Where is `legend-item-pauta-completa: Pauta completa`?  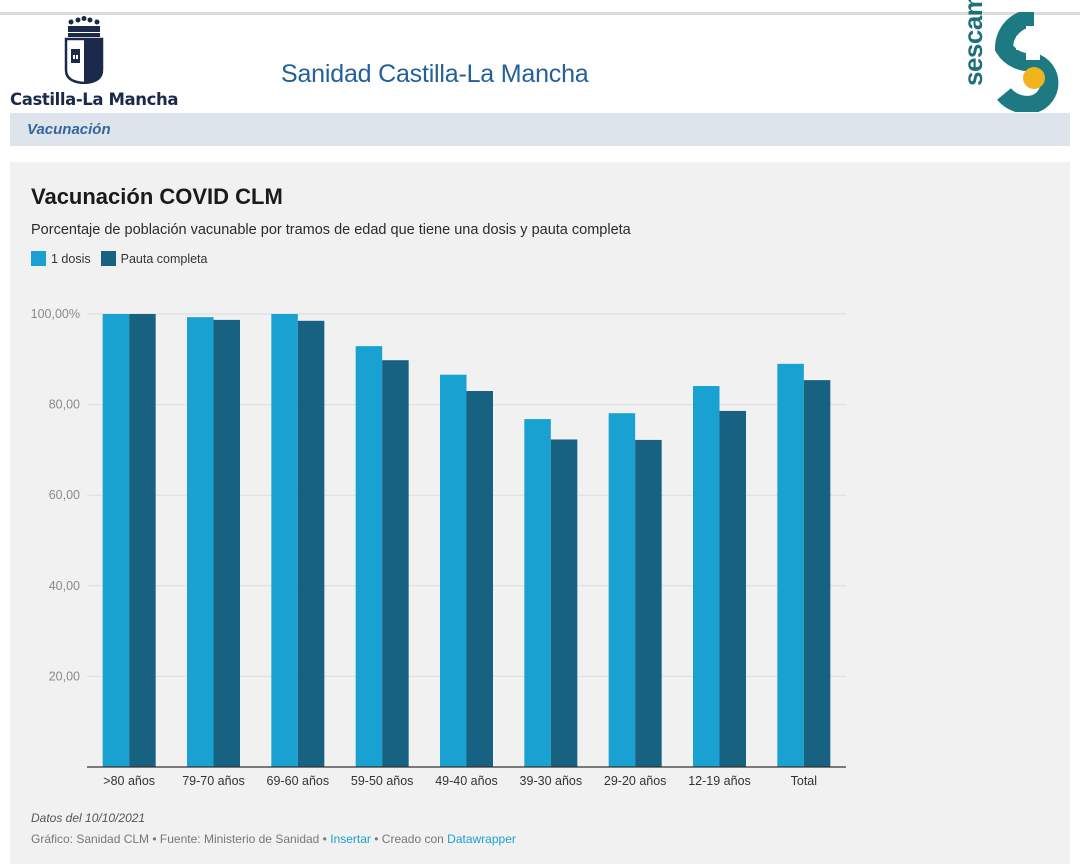 legend-item-pauta-completa: Pauta completa is located at coordinates (154, 258).